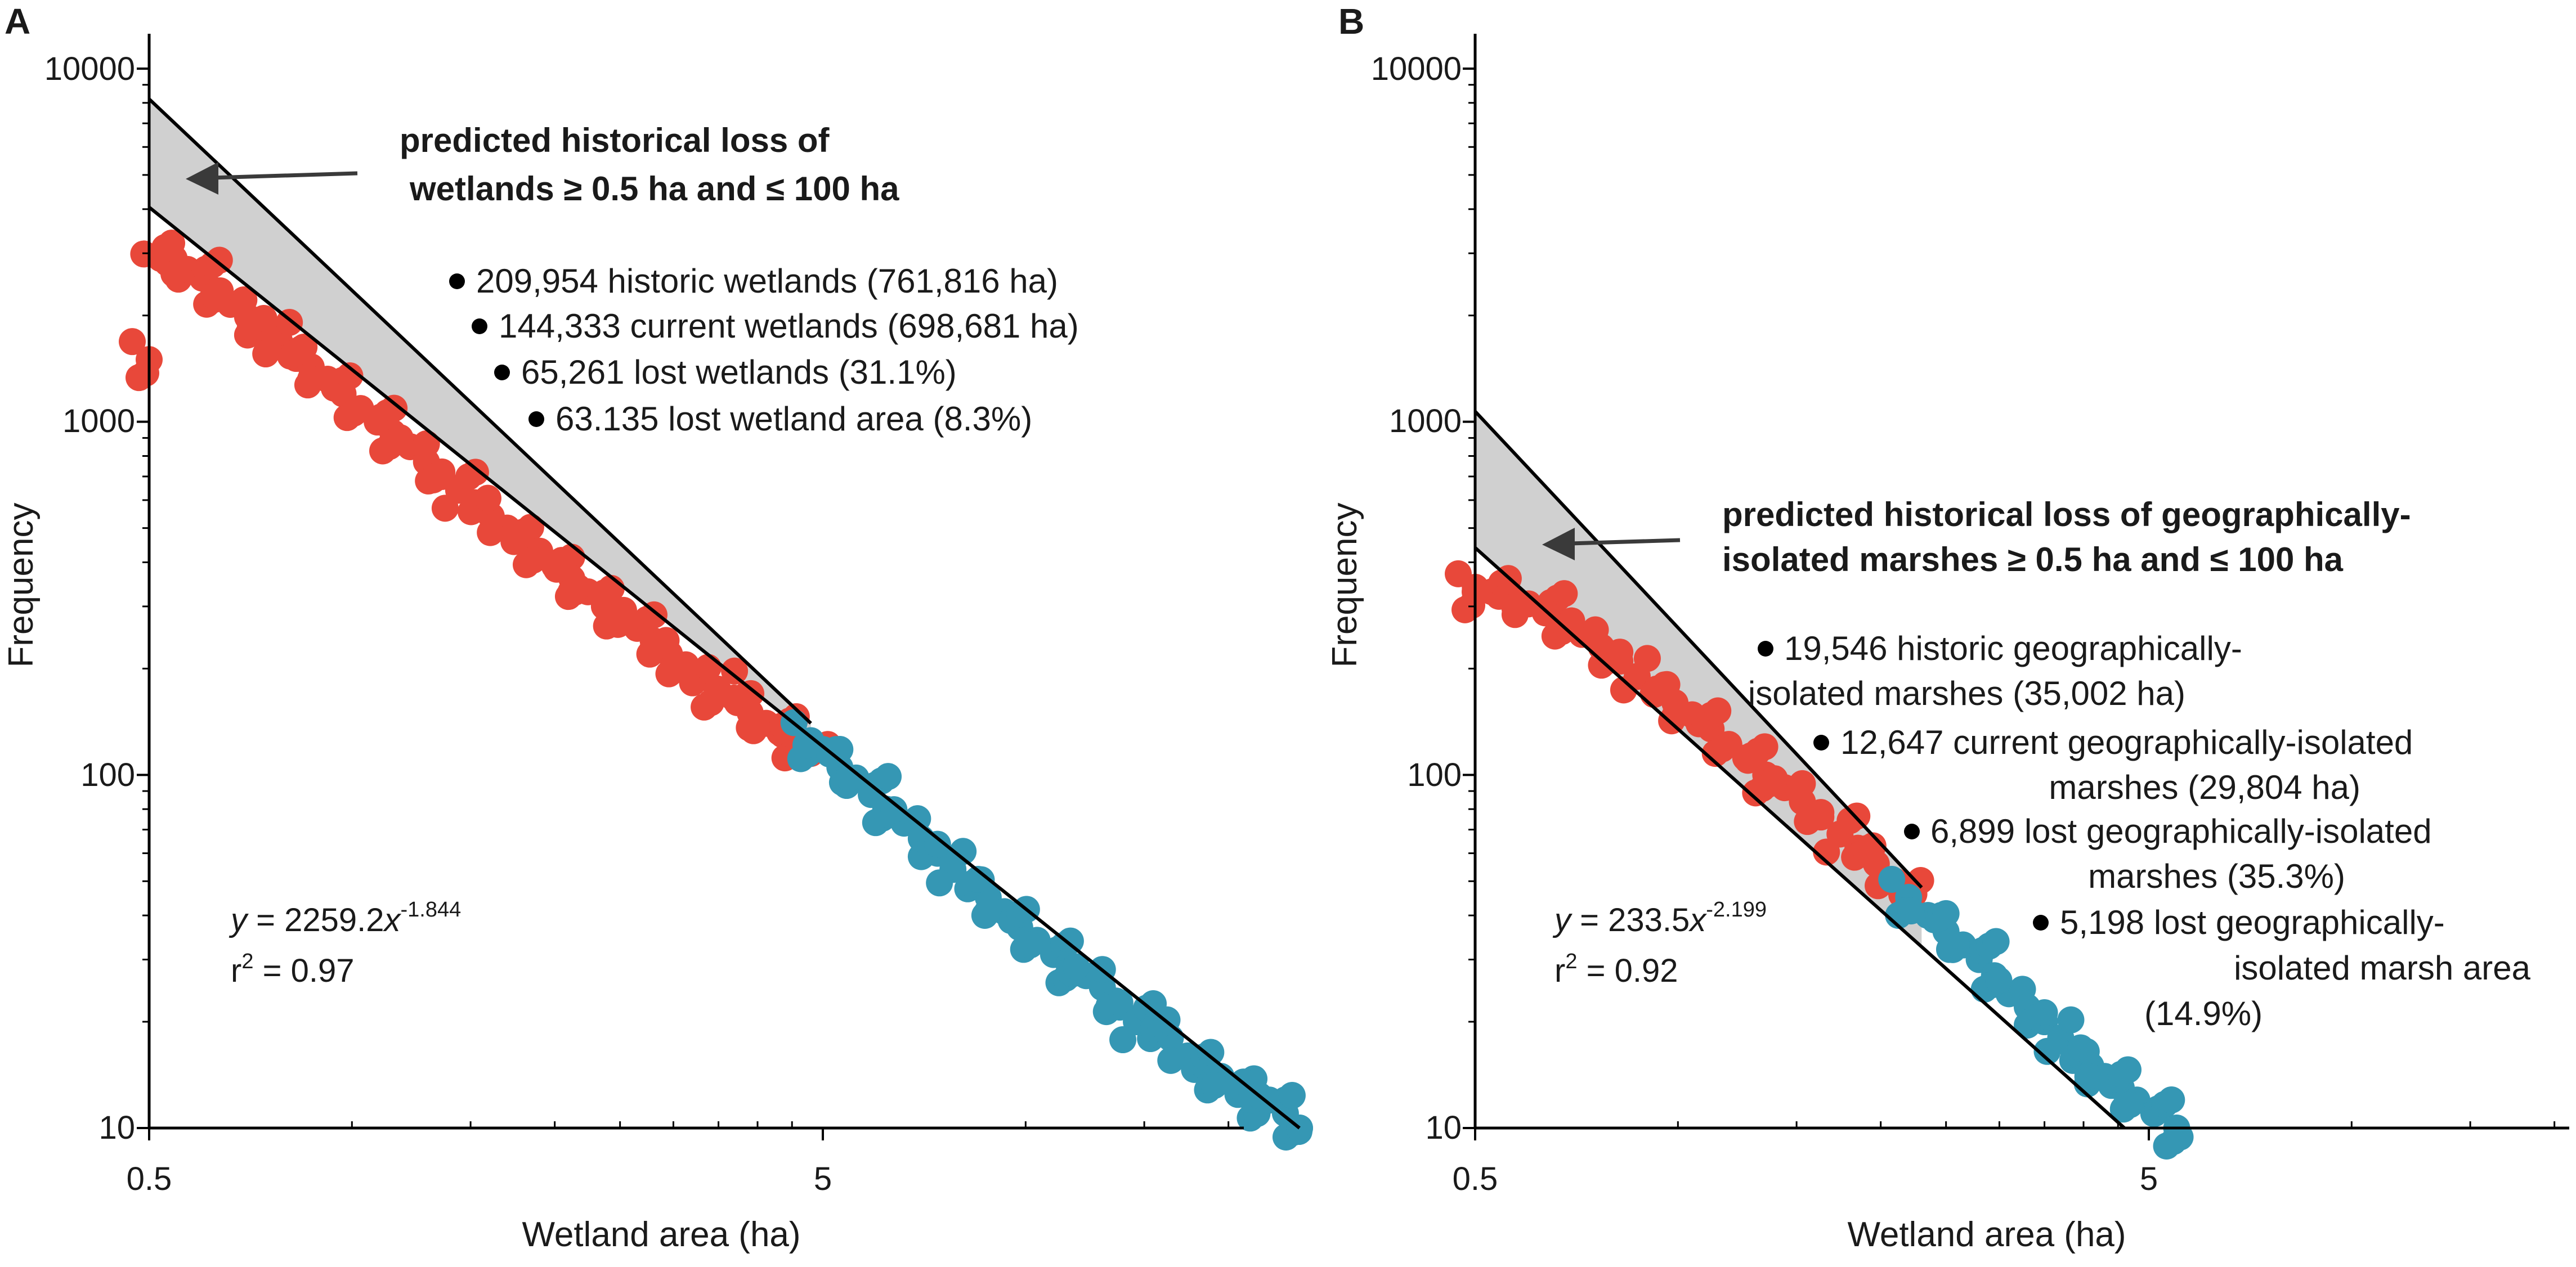 The height and width of the screenshot is (1267, 2576). What do you see at coordinates (107, 775) in the screenshot?
I see `panel-a-ytick-100: 100` at bounding box center [107, 775].